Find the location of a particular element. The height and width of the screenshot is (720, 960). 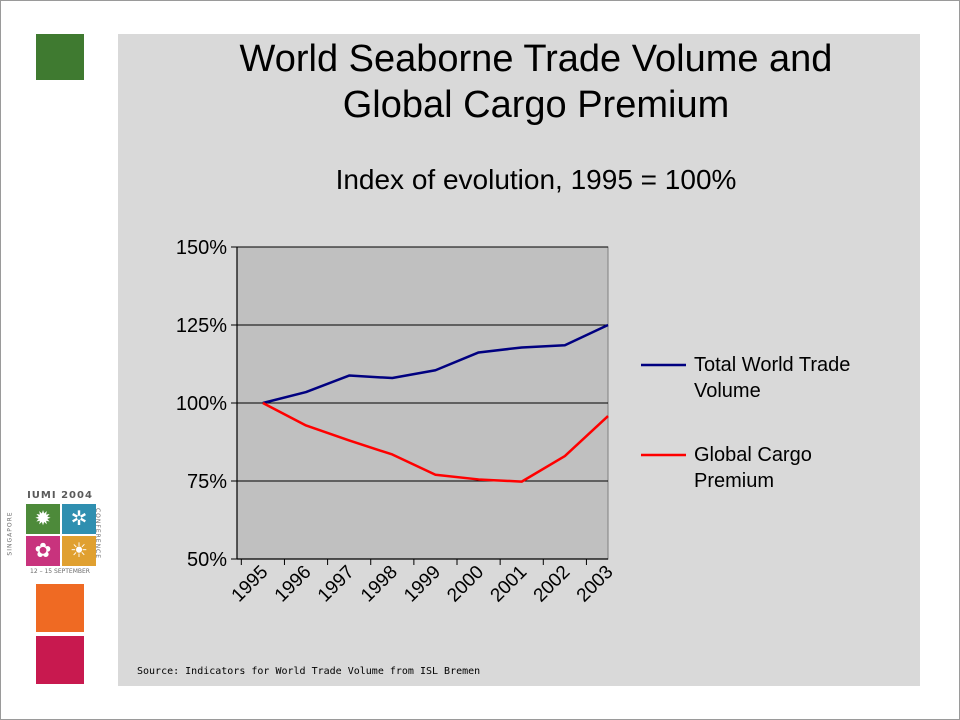

x-tick-label: 1999 is located at coordinates (422, 584).